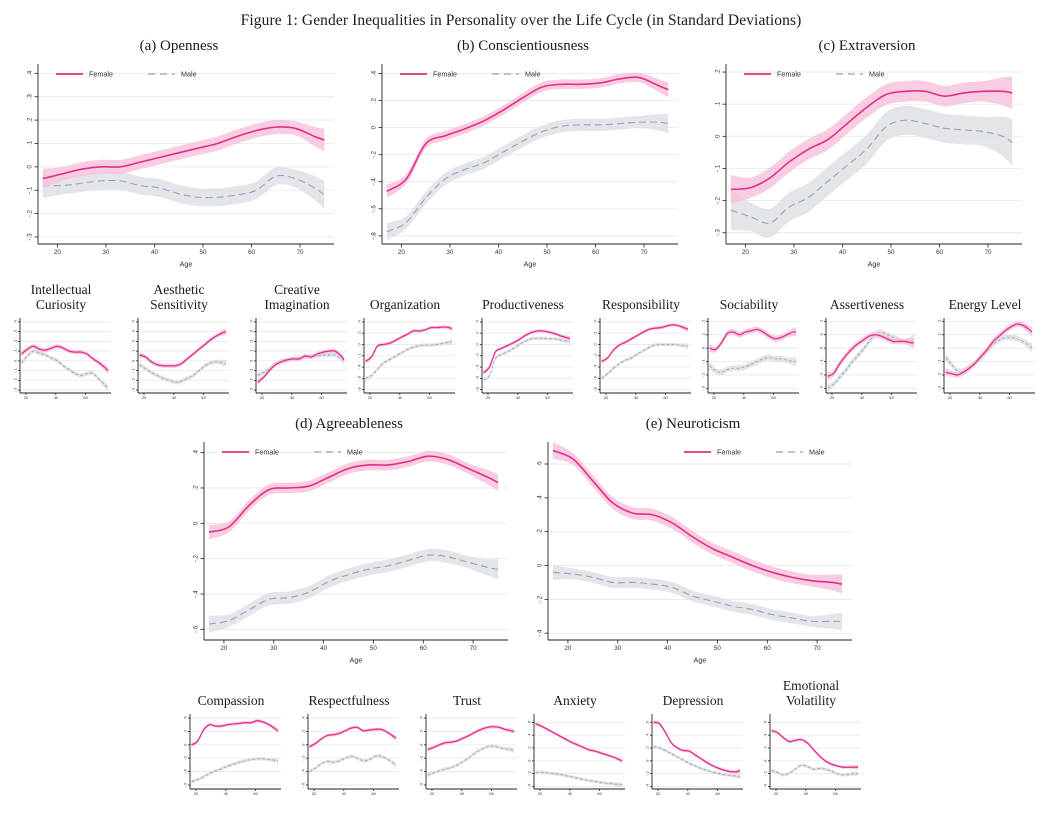 The width and height of the screenshot is (1042, 830). I want to click on extraversion-chart: .2 .1 0 -.1 -.2 -.3 20 30 40 50 60 70 Age Female Male, so click(868, 166).